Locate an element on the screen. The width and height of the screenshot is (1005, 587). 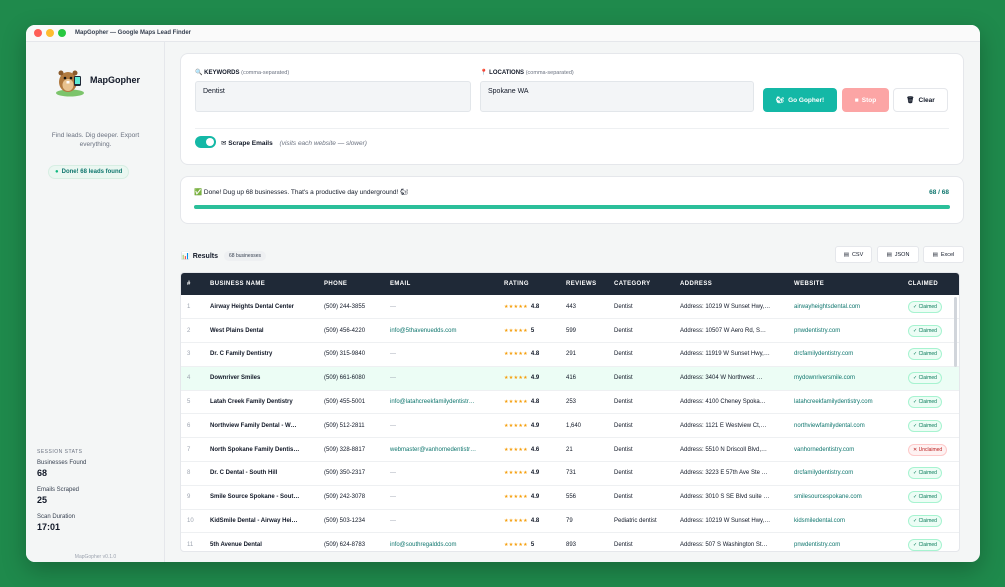
website-link: kidsmiledental.com is located at coordinates (845, 521).